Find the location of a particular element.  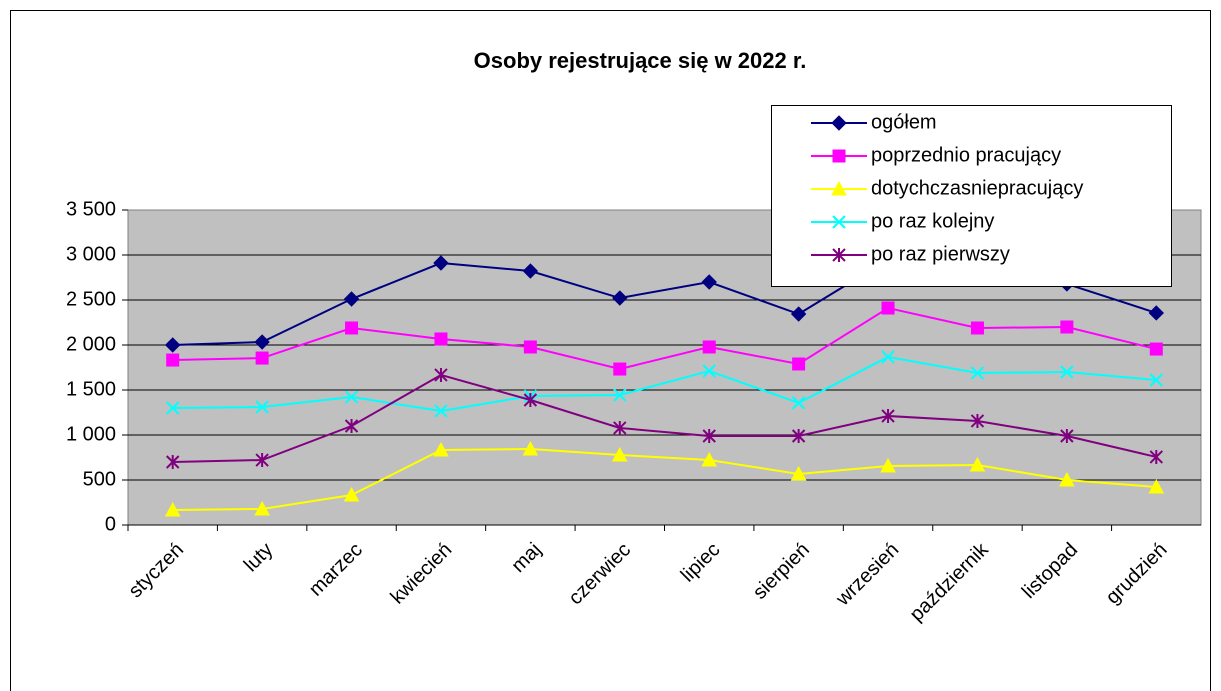

legend-label: po raz pierwszy is located at coordinates (940, 254).